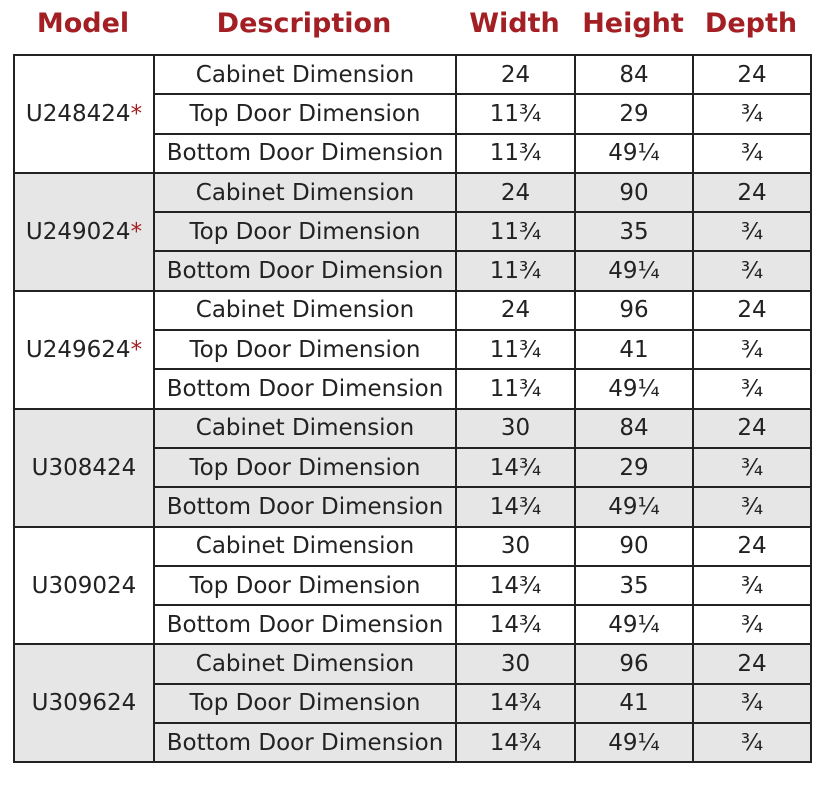  I want to click on table-row: Top Door Dimension 11¾ 35 ¾, so click(413, 232).